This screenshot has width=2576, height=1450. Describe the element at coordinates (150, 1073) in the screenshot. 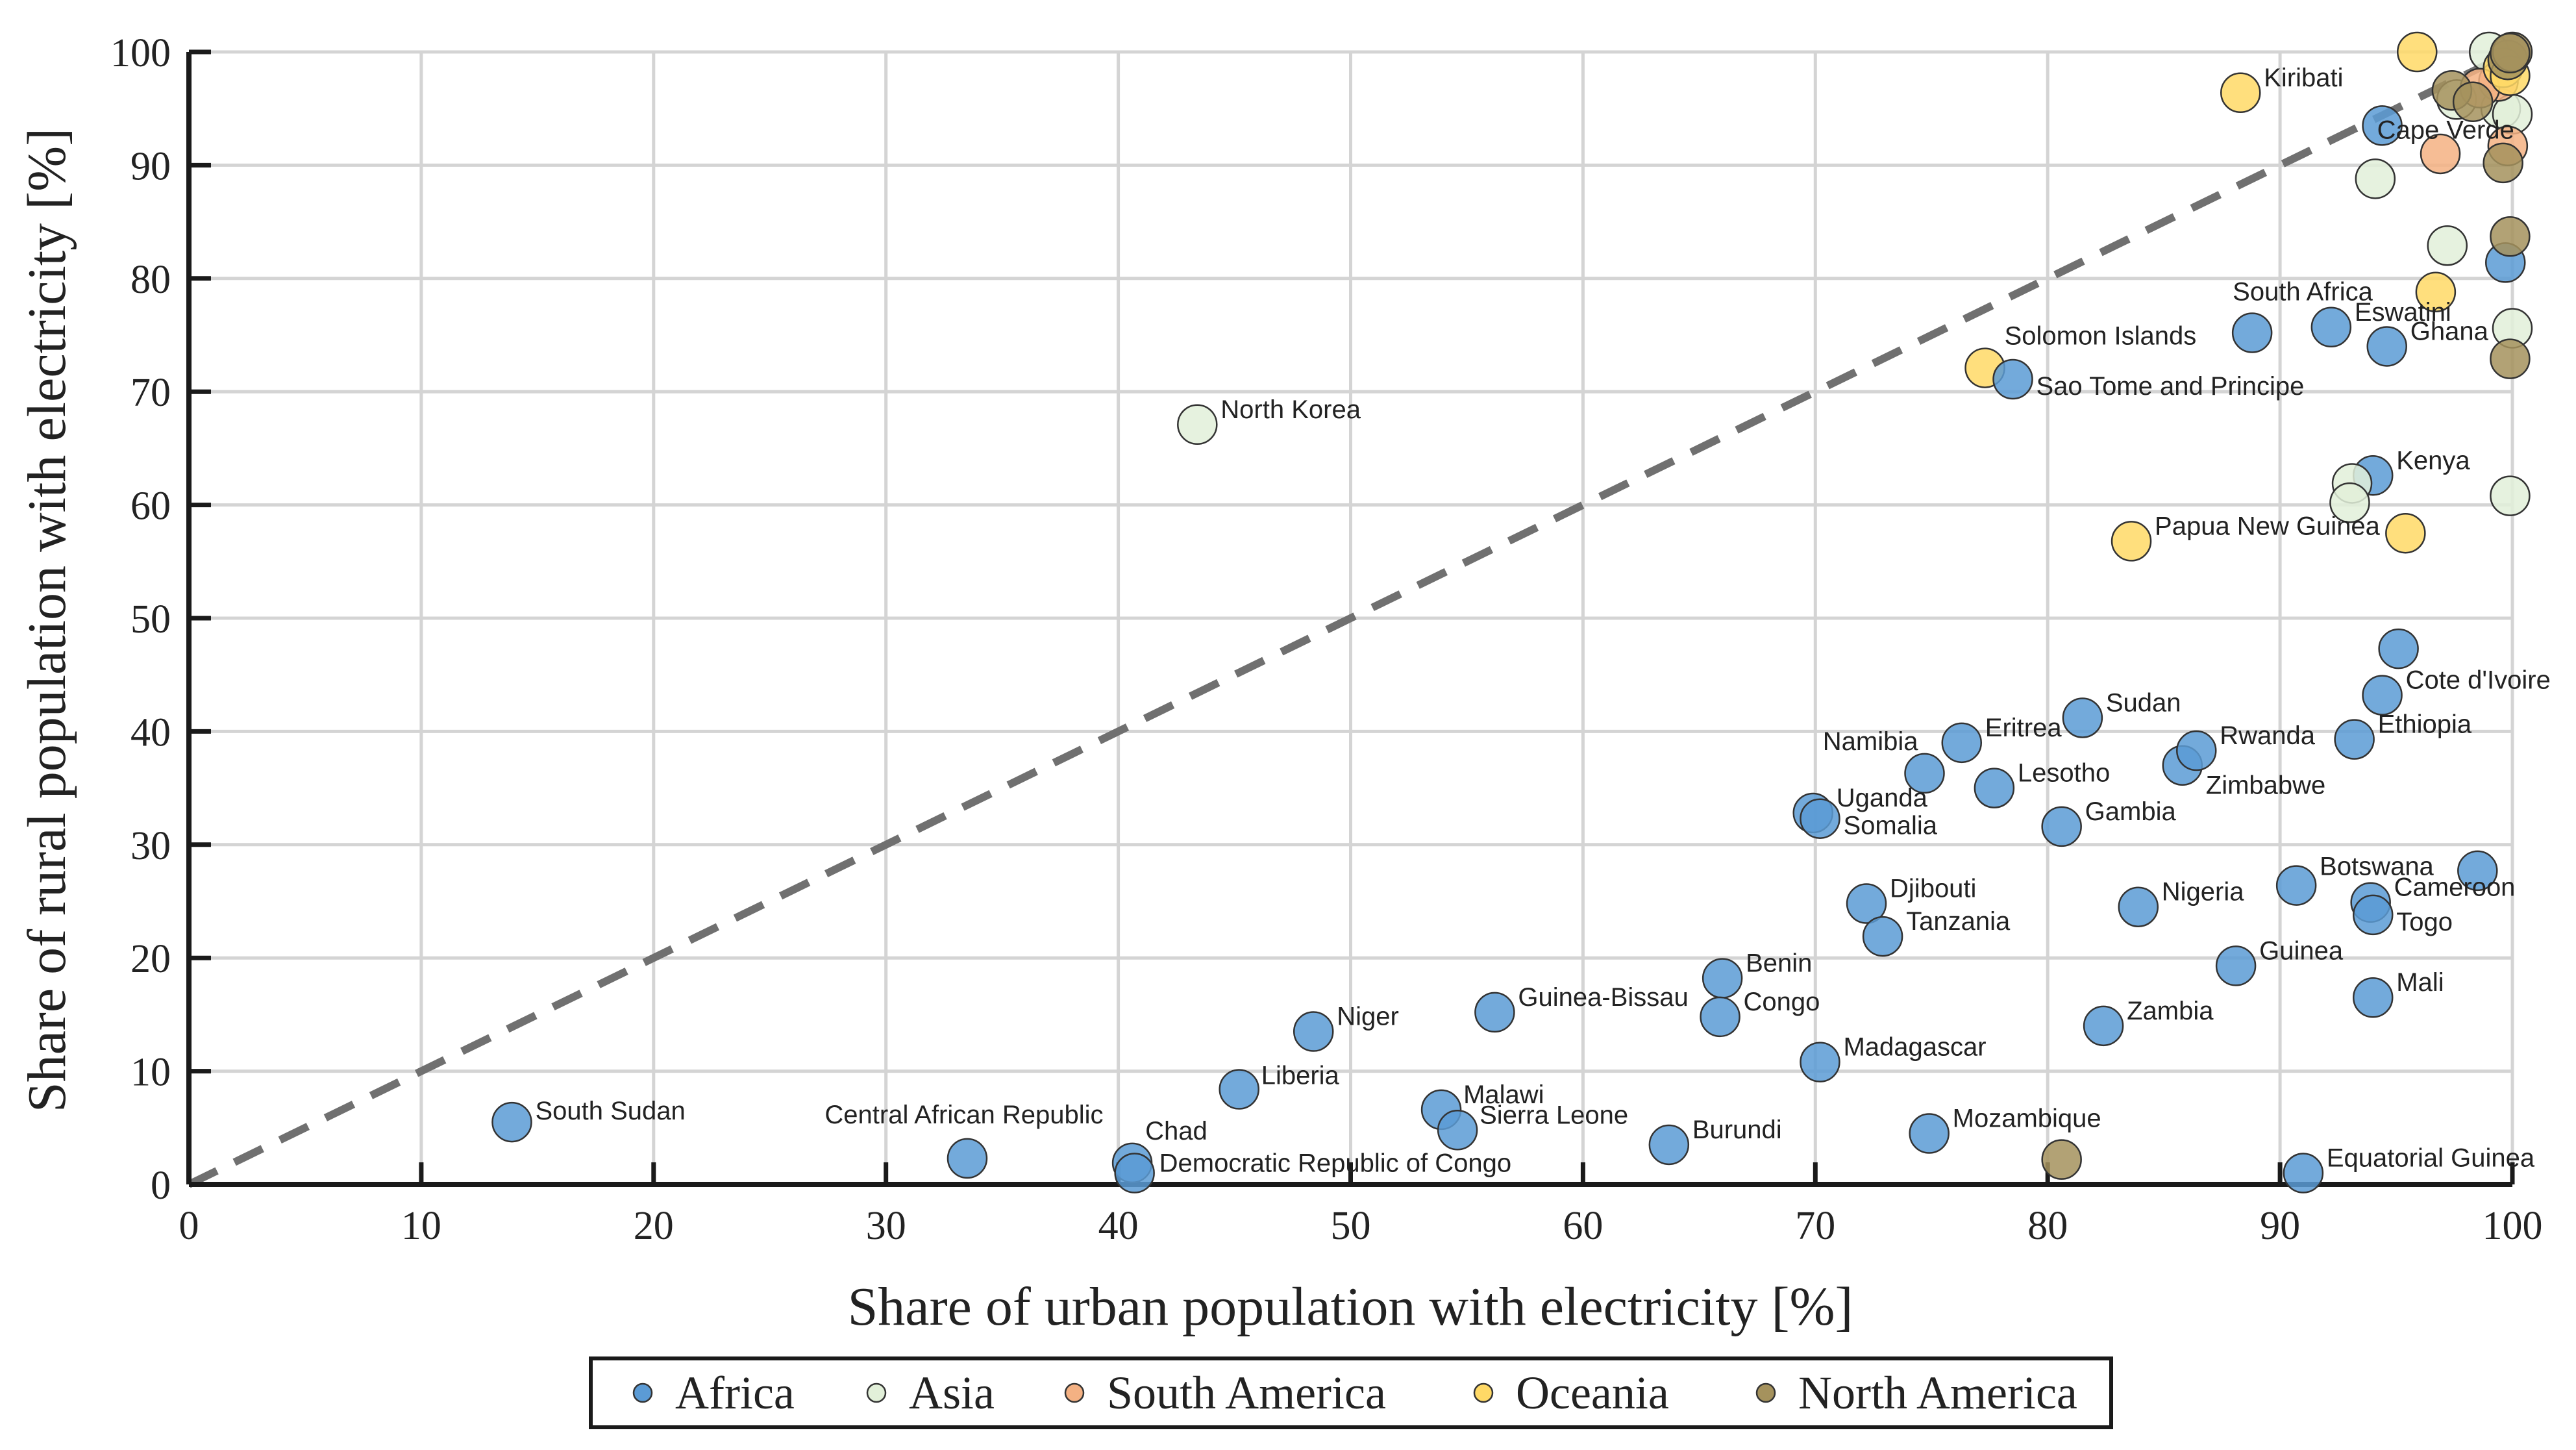

I see `y-tick-label: 10` at that location.